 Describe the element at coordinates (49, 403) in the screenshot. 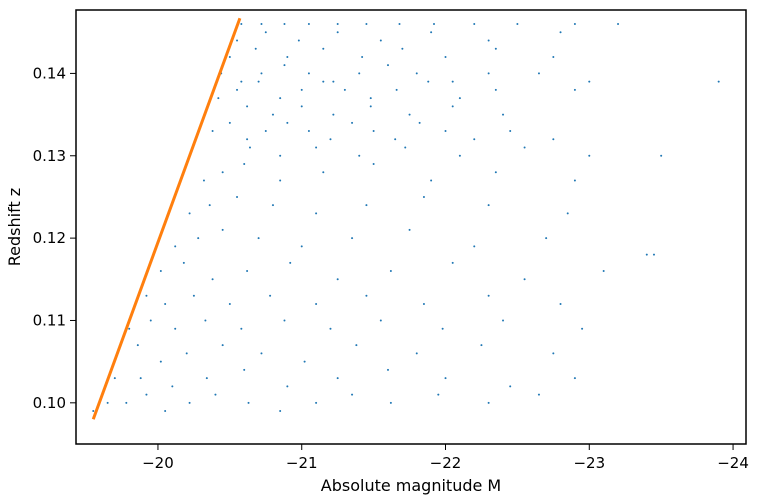

I see `y-tick-label: 0.10` at that location.